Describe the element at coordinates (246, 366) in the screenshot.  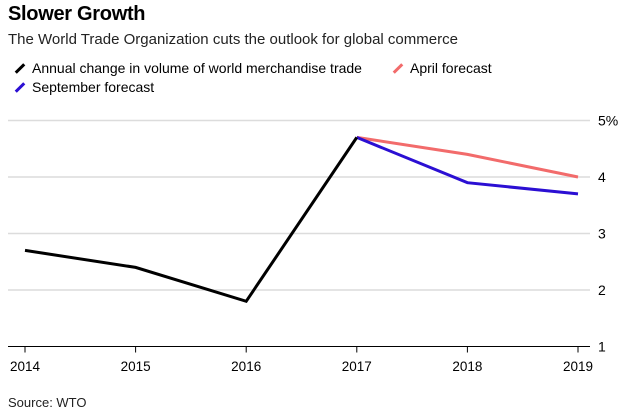
I see `x-tick-label: 2016` at that location.